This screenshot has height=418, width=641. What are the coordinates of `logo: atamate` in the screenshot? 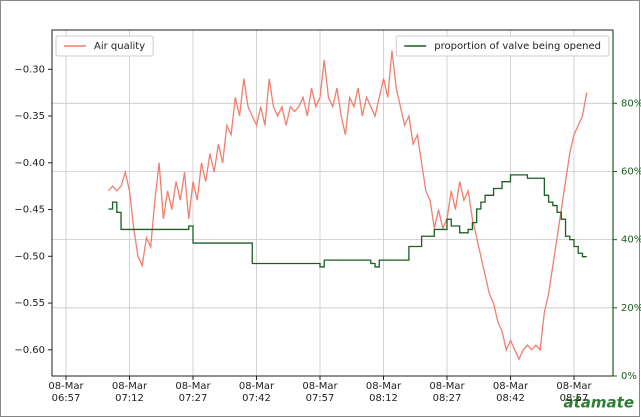 It's located at (598, 403).